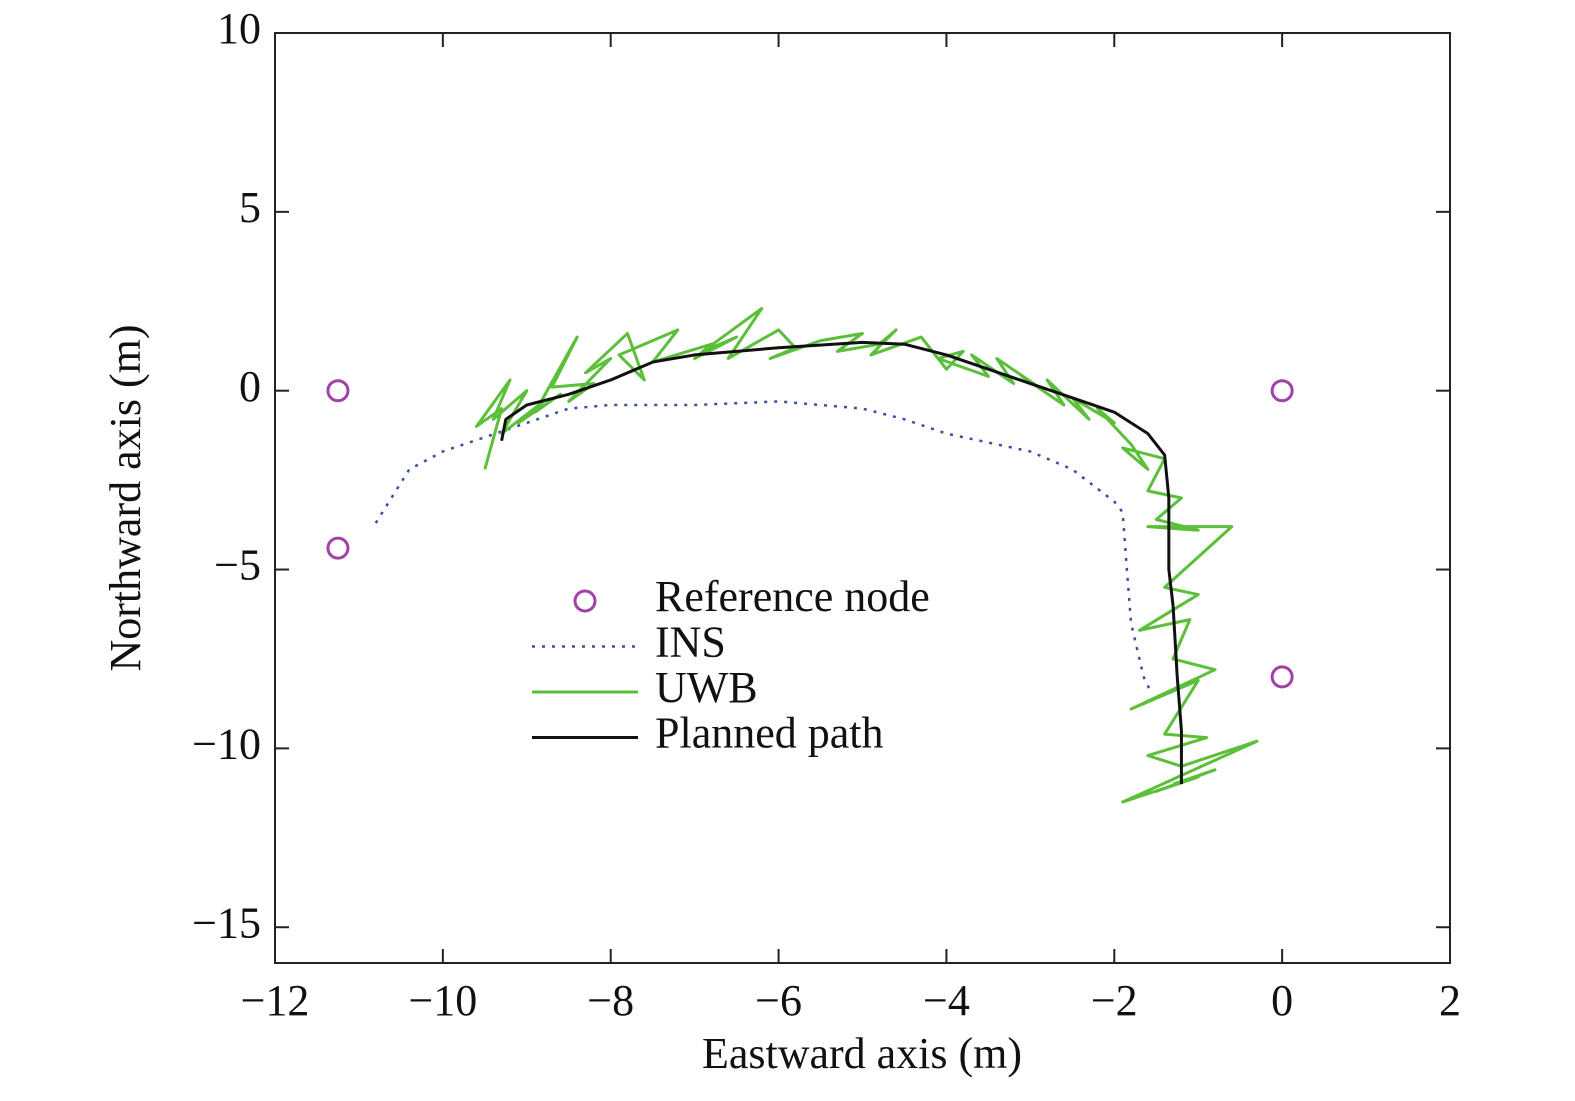 This screenshot has height=1101, width=1575. Describe the element at coordinates (1114, 1000) in the screenshot. I see `x-tick-label: −2` at that location.